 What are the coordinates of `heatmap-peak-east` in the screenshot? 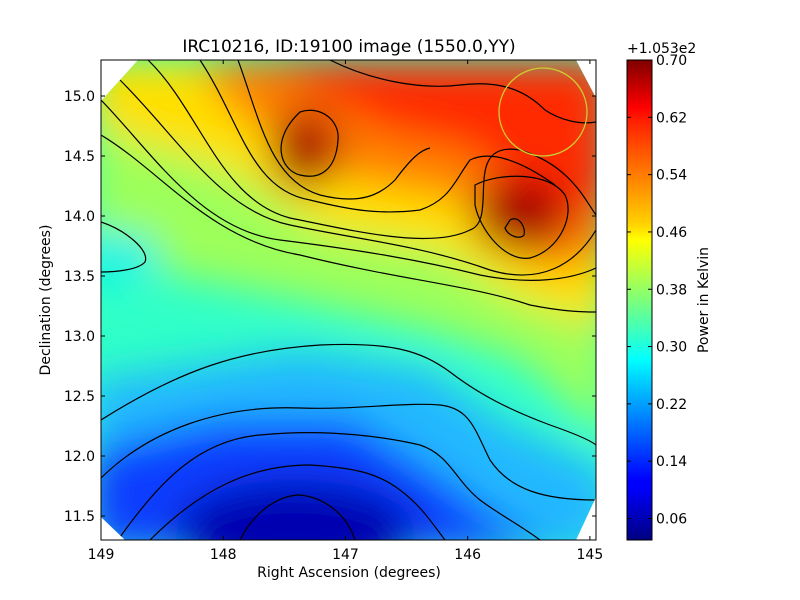 It's located at (520, 215).